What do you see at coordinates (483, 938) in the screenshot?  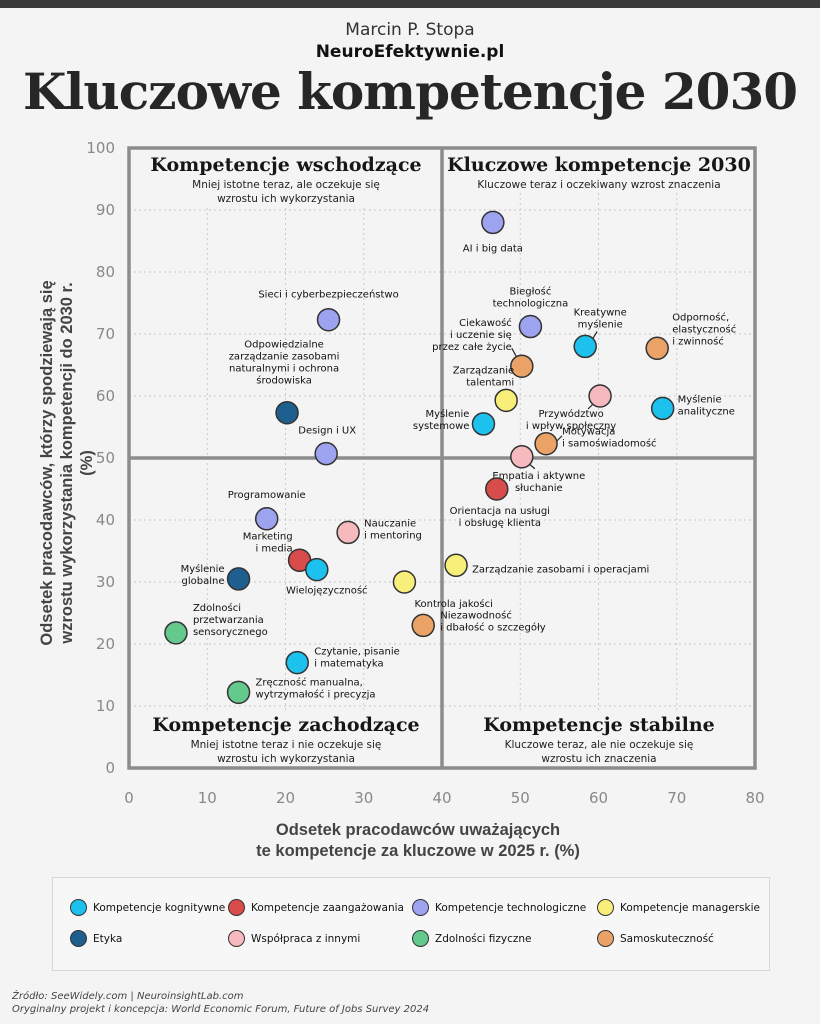 I see `legend-label: Zdolności fizyczne` at bounding box center [483, 938].